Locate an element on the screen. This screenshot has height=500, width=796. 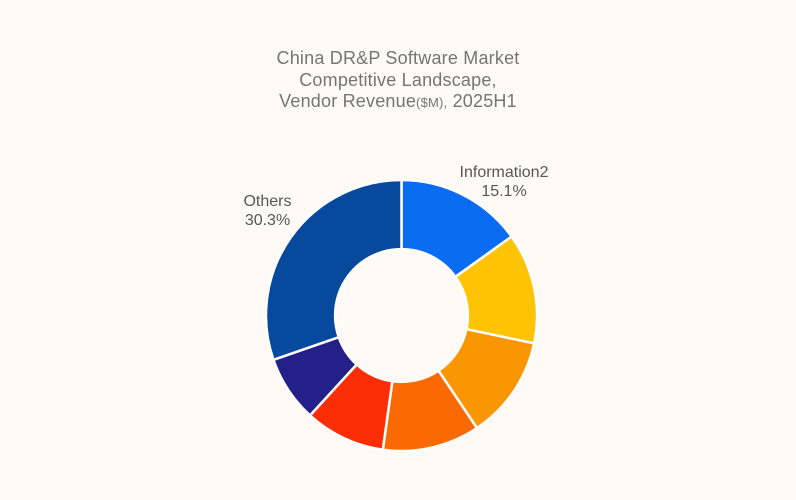
segment-percent: 30.3% is located at coordinates (267, 220).